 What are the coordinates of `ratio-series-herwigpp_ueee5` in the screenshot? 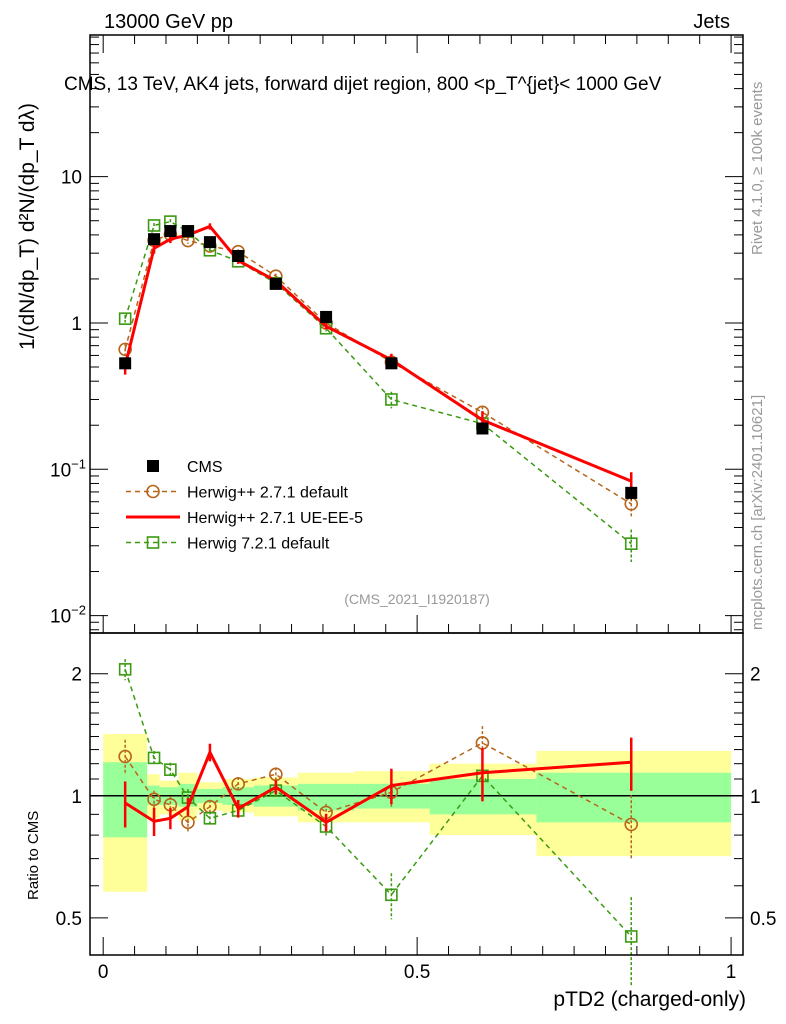 It's located at (378, 787).